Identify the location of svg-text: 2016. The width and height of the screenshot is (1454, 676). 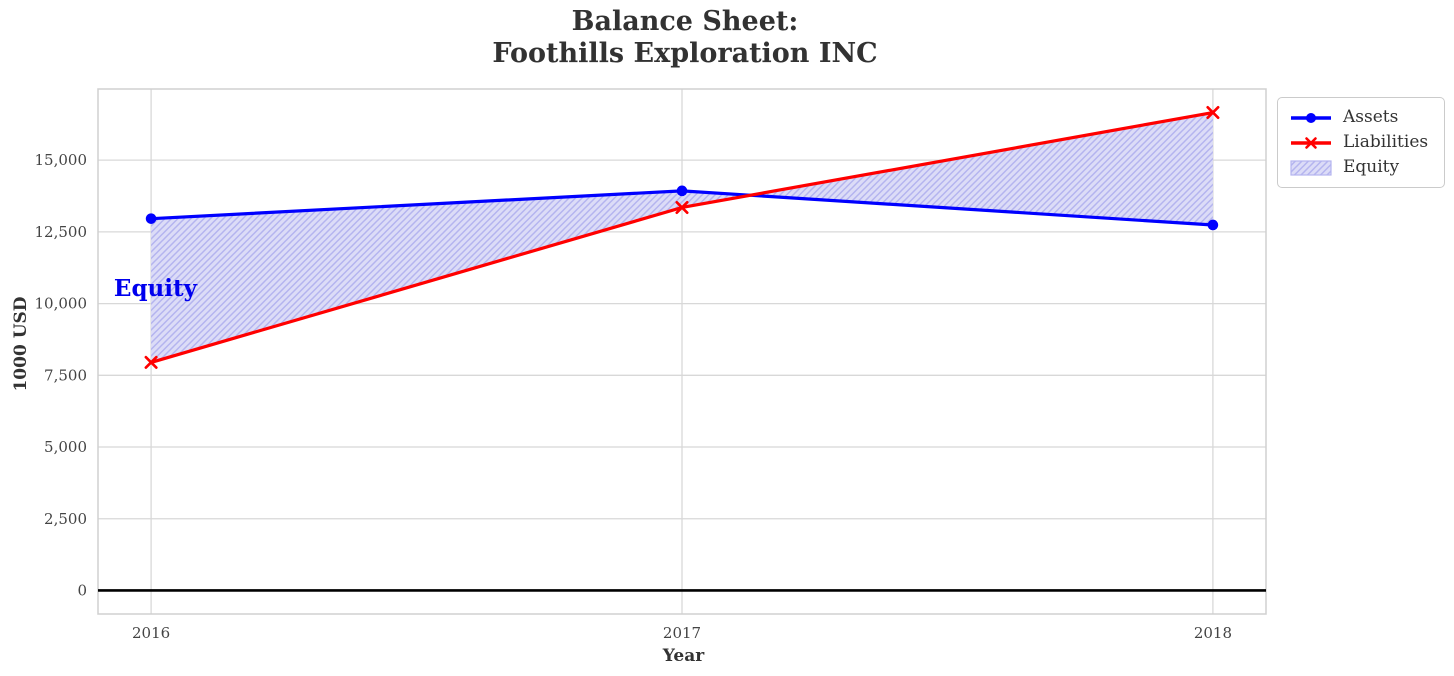
(151, 633).